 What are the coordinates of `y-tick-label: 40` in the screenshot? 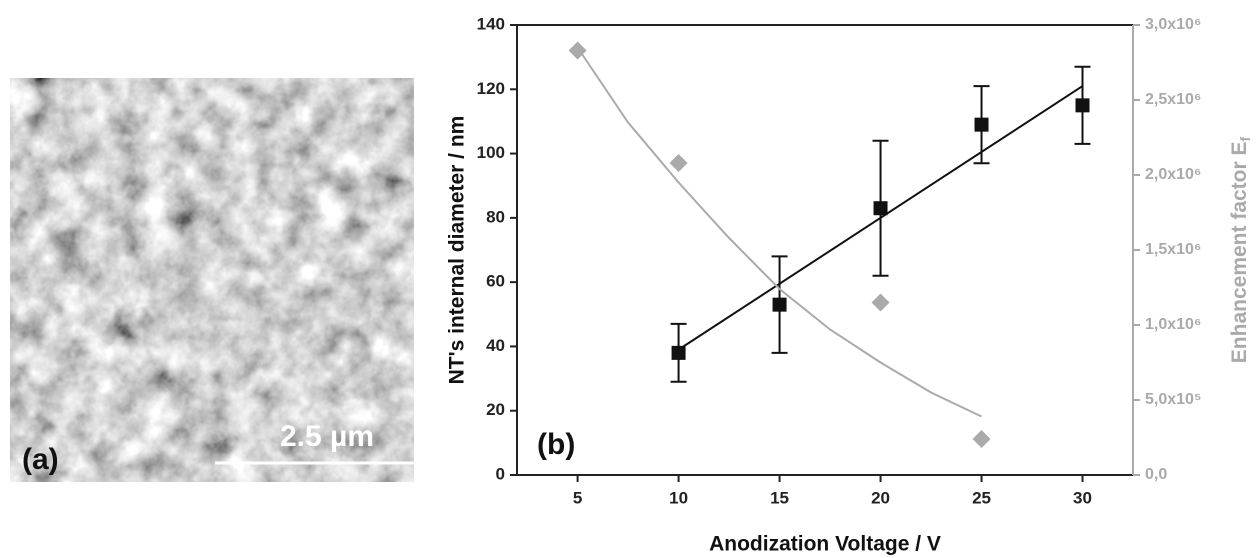 It's located at (495, 345).